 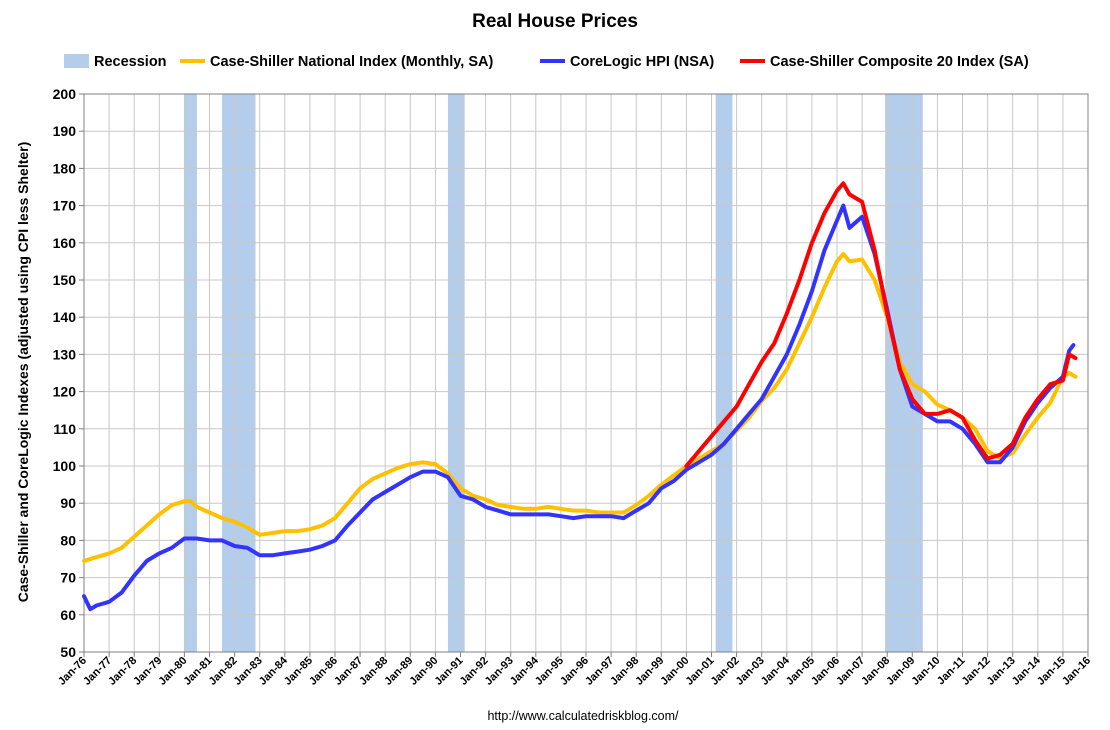 I want to click on ytick-label: 80, so click(x=68, y=540).